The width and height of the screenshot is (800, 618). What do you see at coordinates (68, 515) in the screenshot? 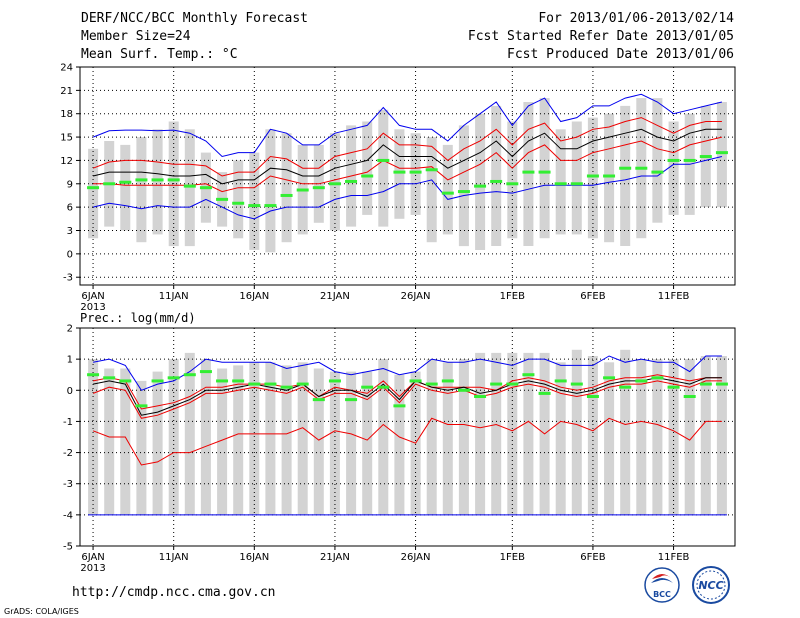
I see `prec-ytick-label: -4` at bounding box center [68, 515].